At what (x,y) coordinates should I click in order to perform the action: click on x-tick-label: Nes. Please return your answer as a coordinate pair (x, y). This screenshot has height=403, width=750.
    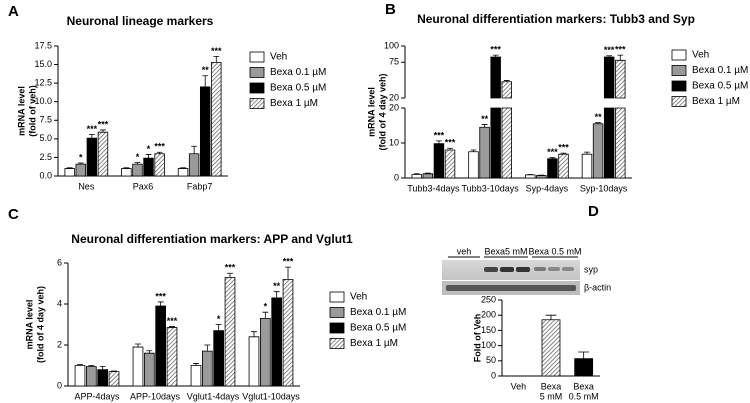
    Looking at the image, I should click on (86, 186).